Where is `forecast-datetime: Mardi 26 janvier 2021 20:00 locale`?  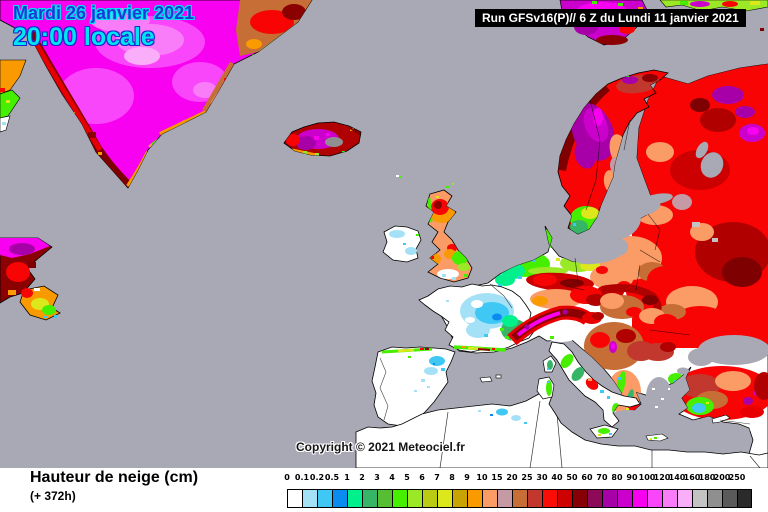
forecast-datetime: Mardi 26 janvier 2021 20:00 locale is located at coordinates (104, 27).